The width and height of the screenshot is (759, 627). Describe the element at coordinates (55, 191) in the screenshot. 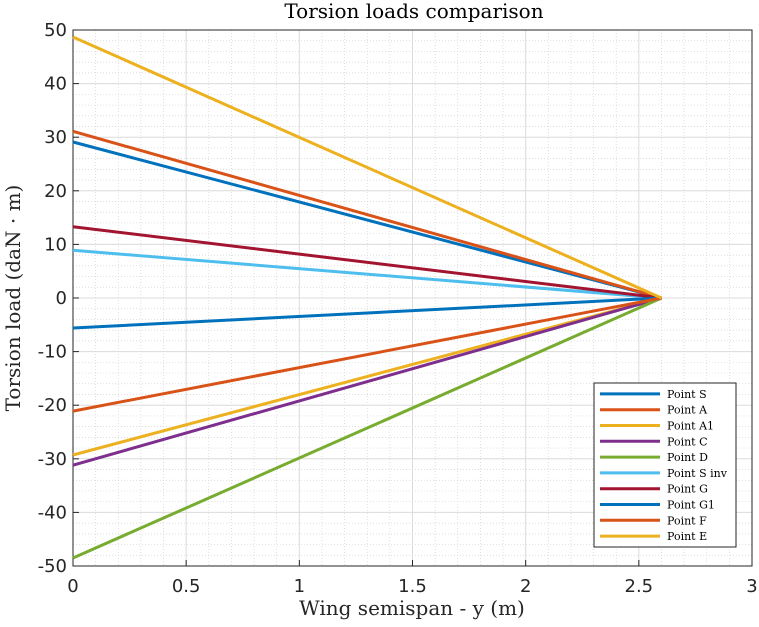

I see `y-tick-label: 20` at that location.